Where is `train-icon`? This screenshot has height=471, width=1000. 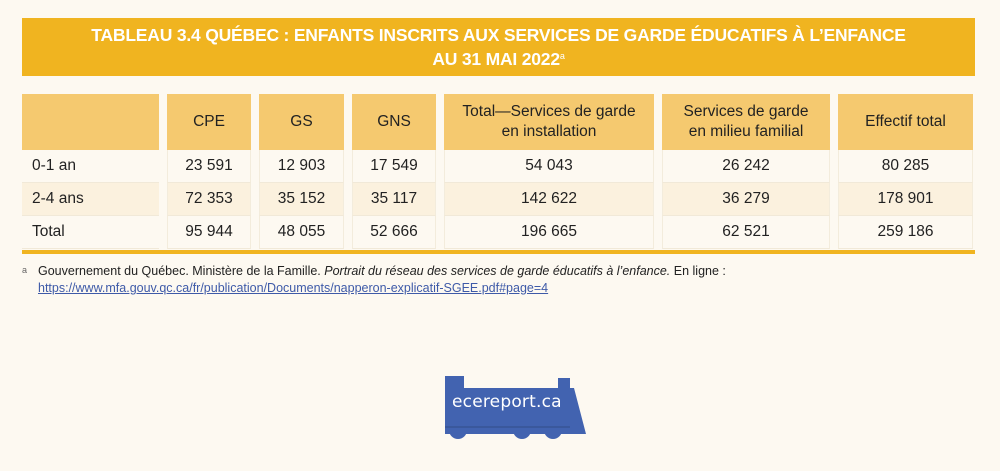 train-icon is located at coordinates (515, 407).